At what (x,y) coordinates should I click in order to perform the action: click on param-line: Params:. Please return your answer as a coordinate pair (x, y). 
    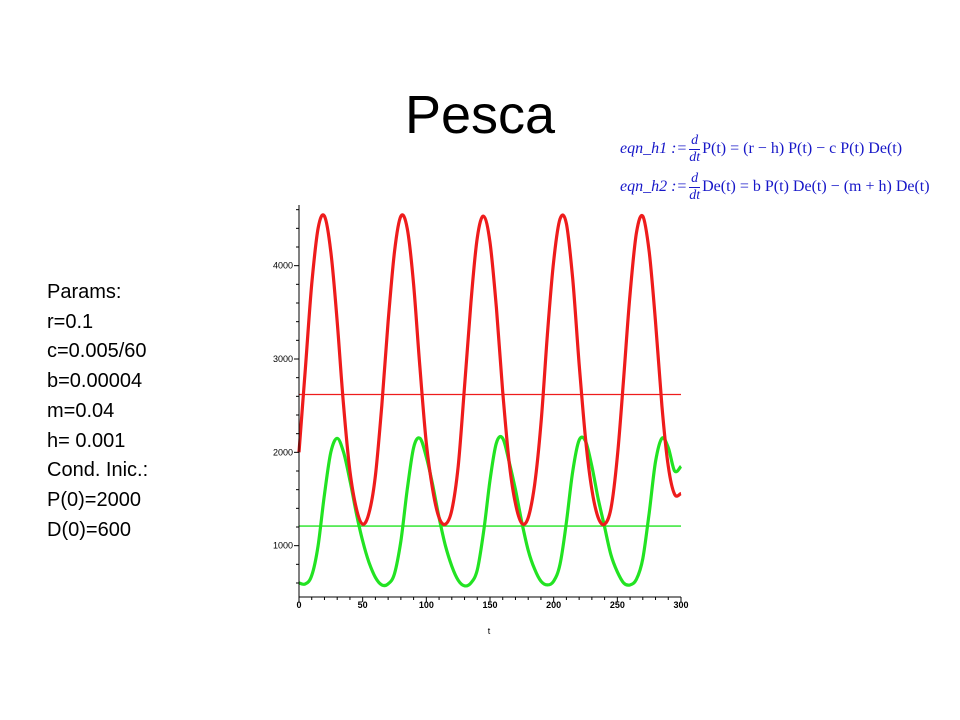
    Looking at the image, I should click on (84, 292).